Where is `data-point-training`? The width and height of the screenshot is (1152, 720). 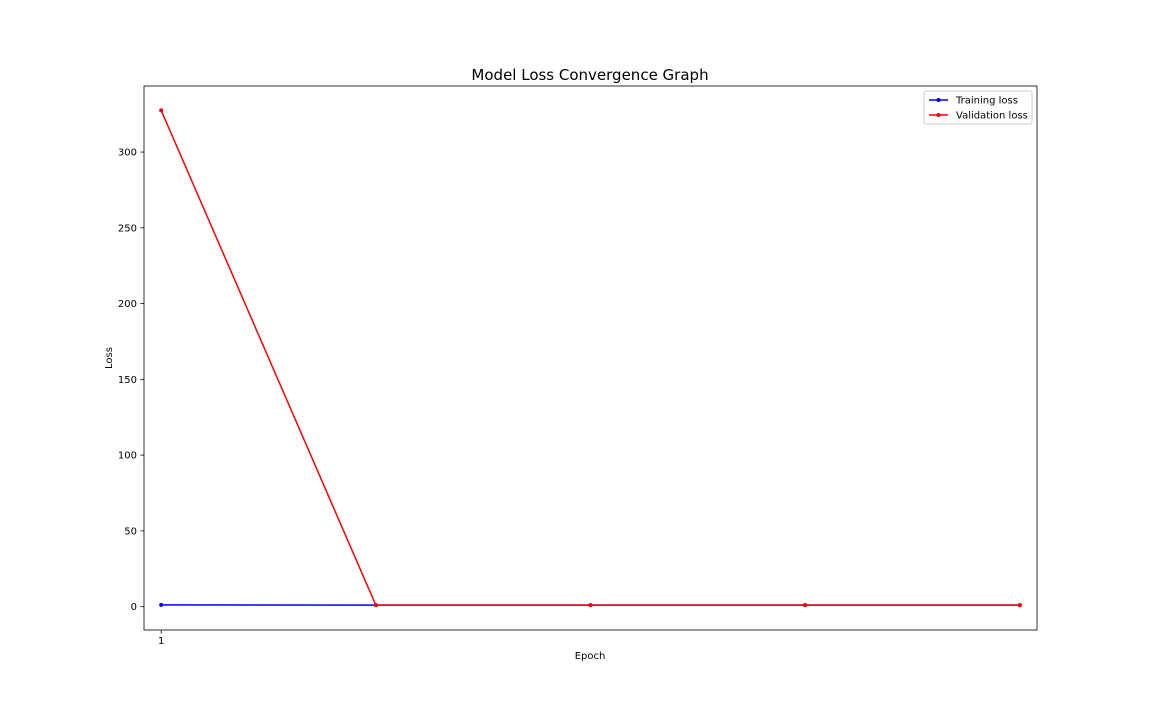 data-point-training is located at coordinates (161, 604).